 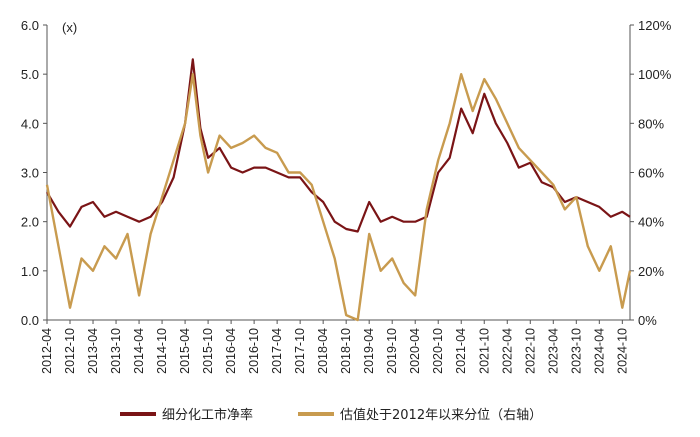 I want to click on left-tick-label: 0.0, so click(x=30, y=320).